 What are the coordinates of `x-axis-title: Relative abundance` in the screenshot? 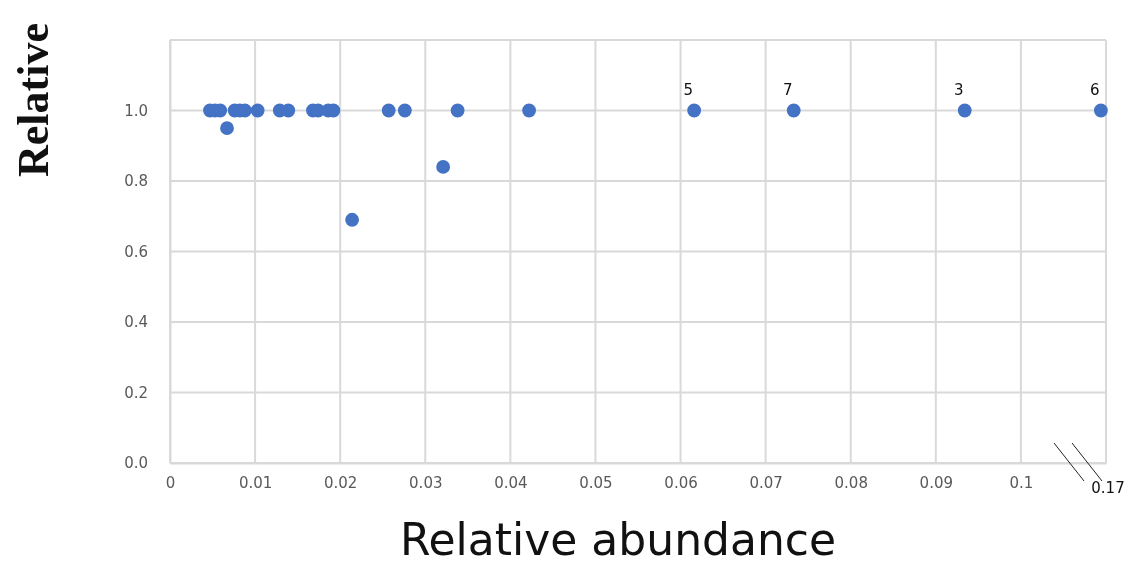 It's located at (618, 539).